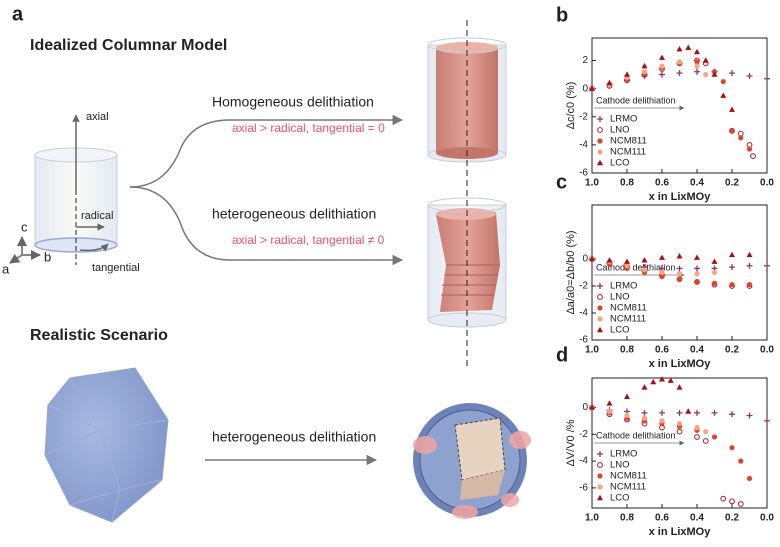 The width and height of the screenshot is (780, 547). Describe the element at coordinates (106, 445) in the screenshot. I see `polyhedron` at that location.